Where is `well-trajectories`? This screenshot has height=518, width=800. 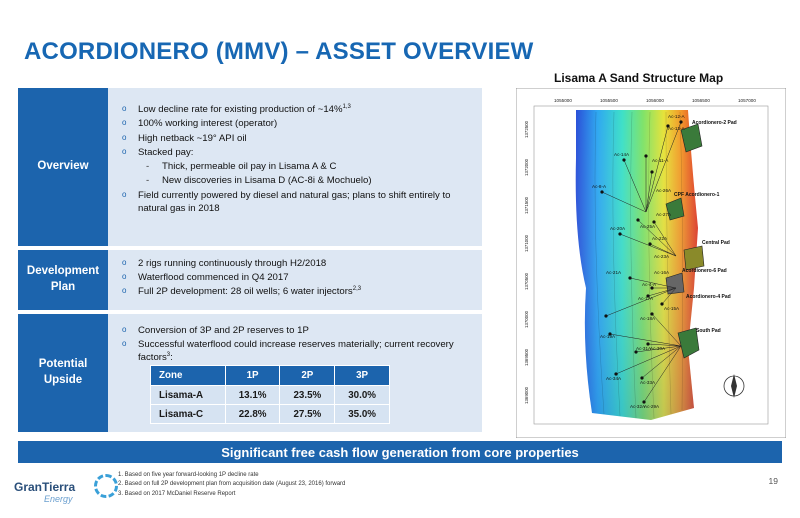 well-trajectories is located at coordinates (641, 262).